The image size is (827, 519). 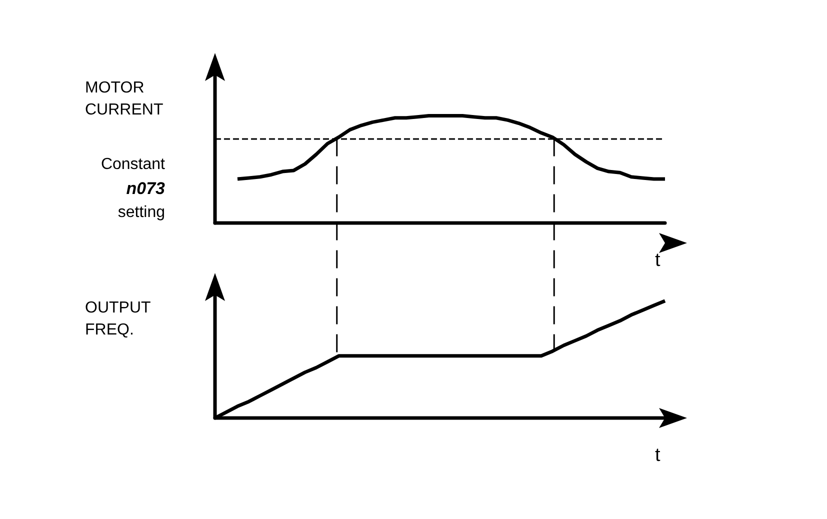 I want to click on ref-line-label: Constant n073 setting, so click(x=133, y=188).